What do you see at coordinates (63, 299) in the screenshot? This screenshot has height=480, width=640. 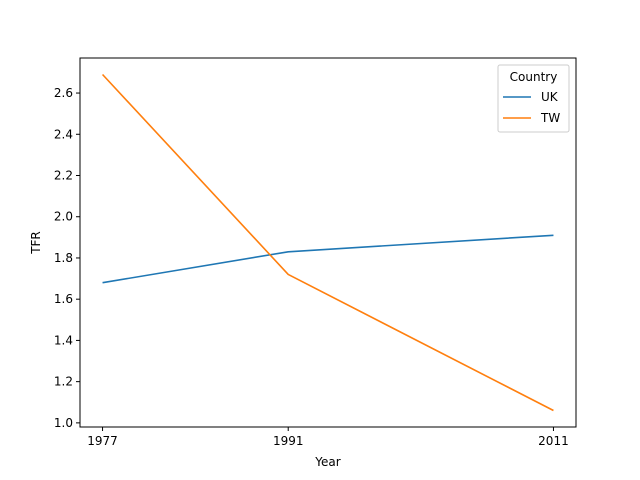 I see `y-tick-label: 1.6` at bounding box center [63, 299].